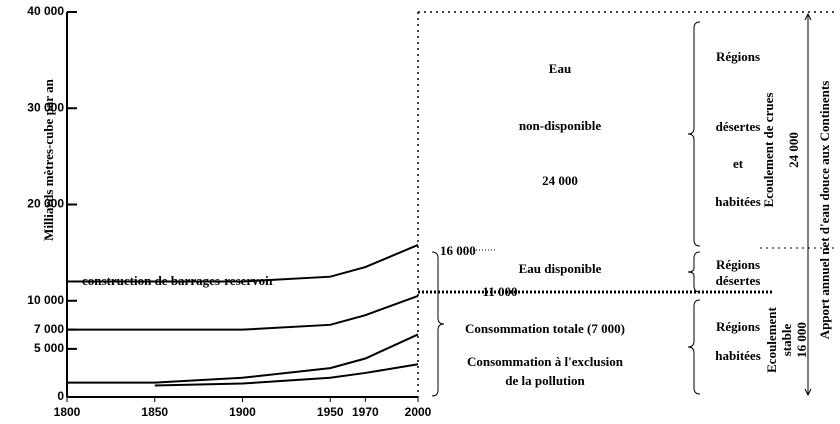 The width and height of the screenshot is (840, 424). Describe the element at coordinates (418, 412) in the screenshot. I see `x-tick-label: 2000` at that location.